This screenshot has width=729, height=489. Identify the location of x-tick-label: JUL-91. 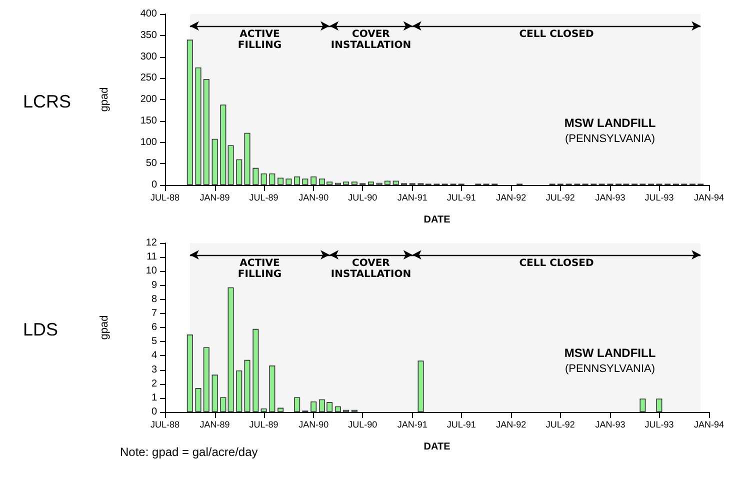
(461, 197).